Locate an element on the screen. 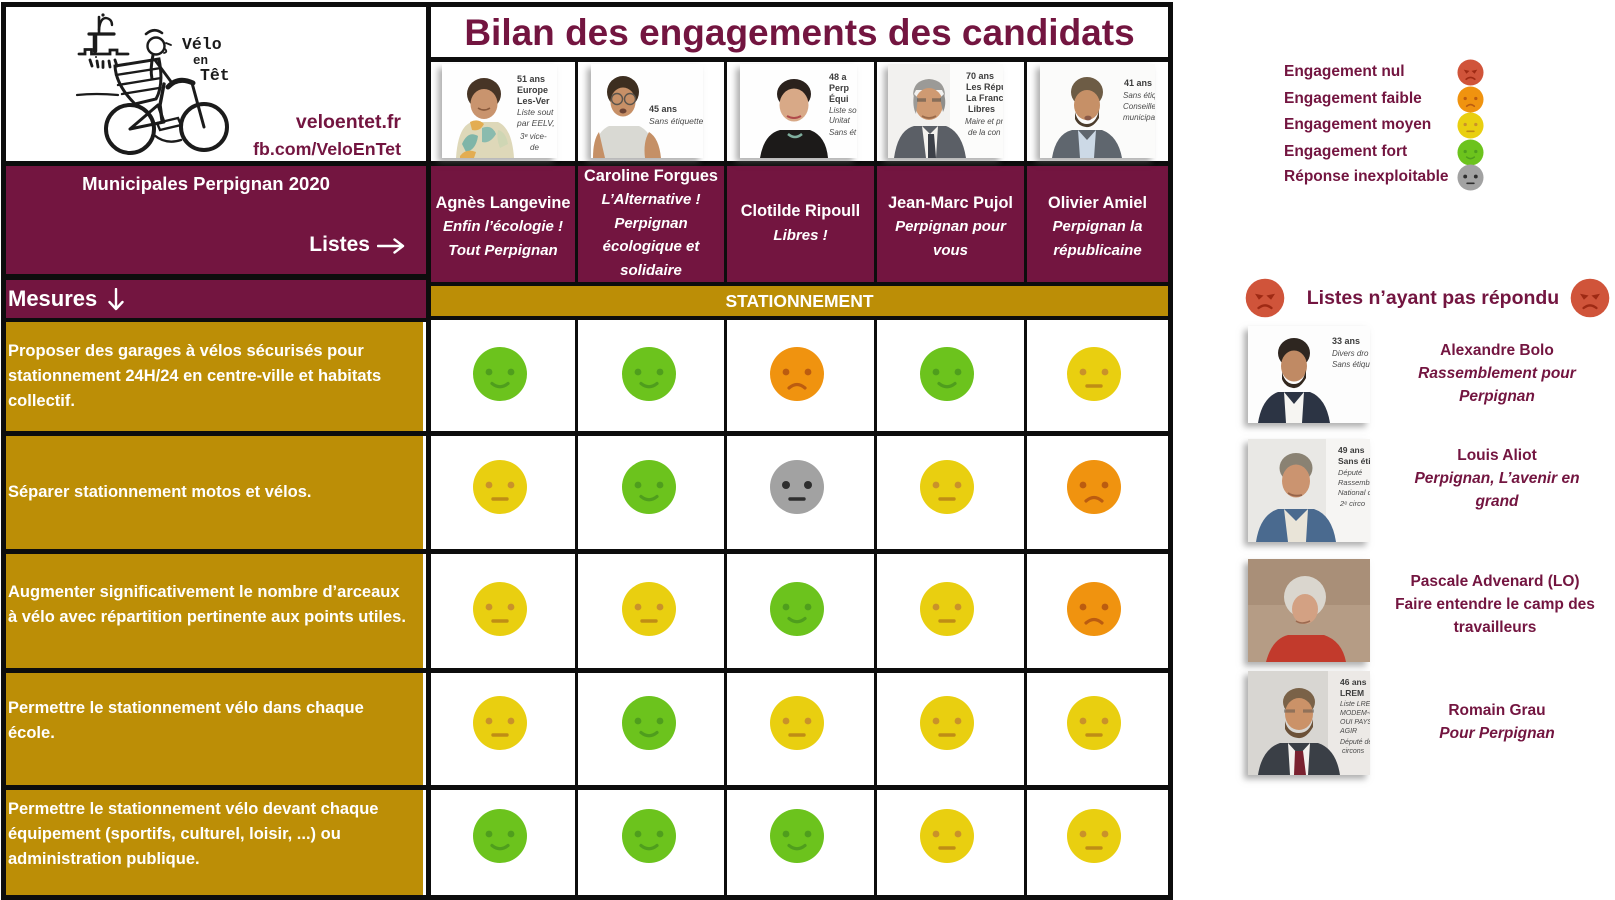 The height and width of the screenshot is (900, 1615). svg-text: 45 ans is located at coordinates (663, 109).